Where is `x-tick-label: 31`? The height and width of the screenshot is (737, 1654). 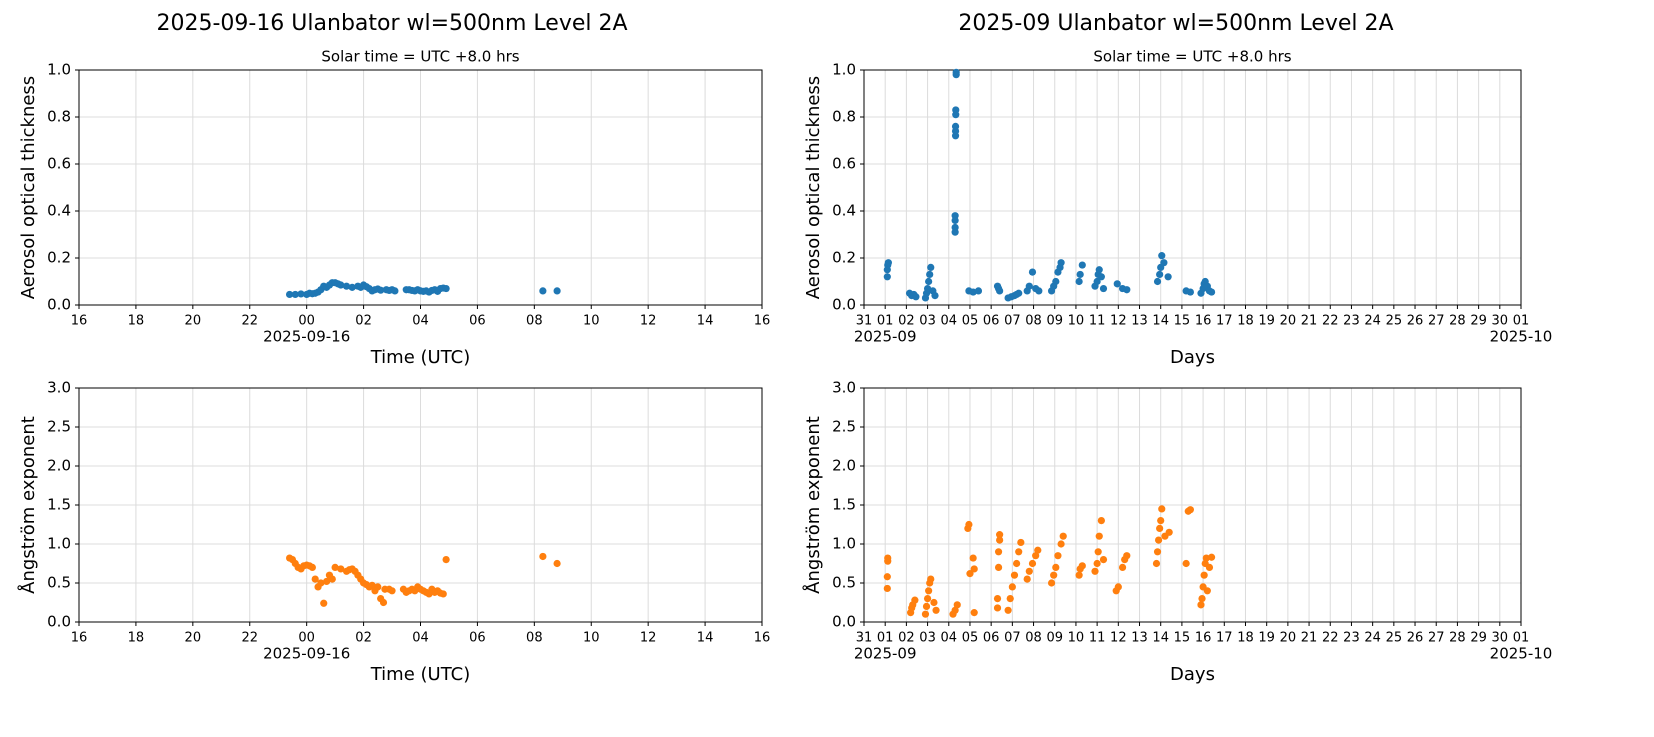
x-tick-label: 31 is located at coordinates (864, 321).